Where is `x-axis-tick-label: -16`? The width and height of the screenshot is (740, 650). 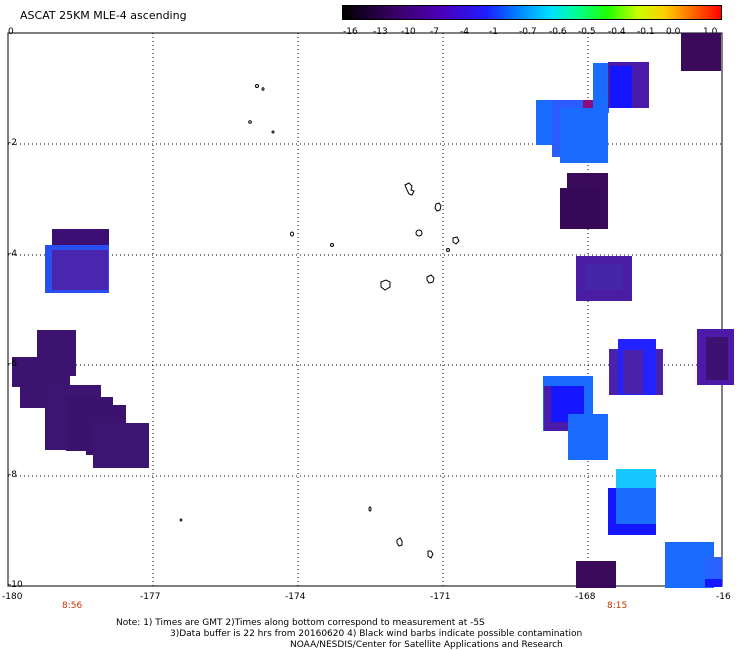
x-axis-tick-label: -16 is located at coordinates (723, 597).